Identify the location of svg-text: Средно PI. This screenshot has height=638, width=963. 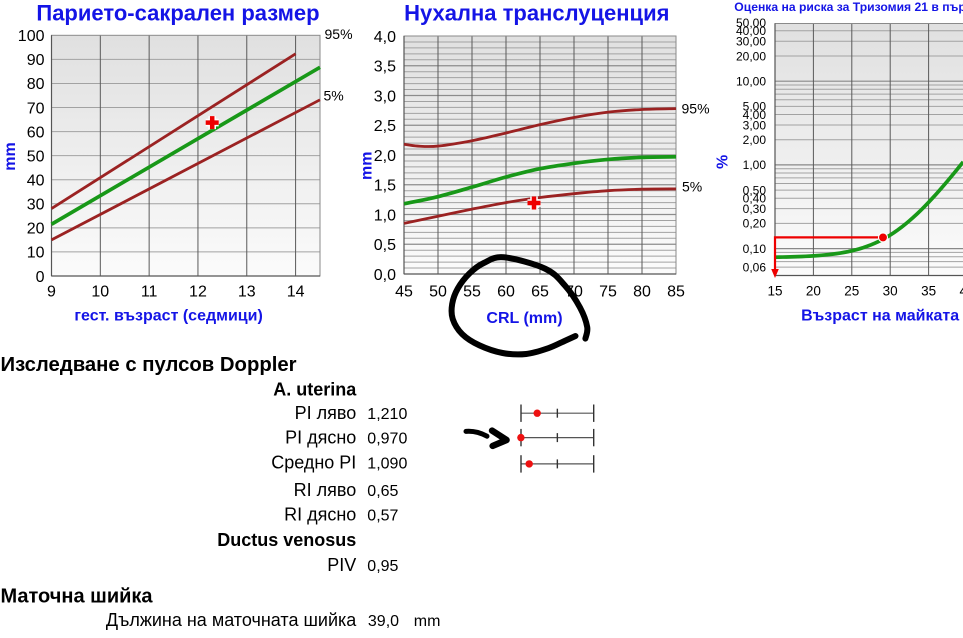
(313, 463).